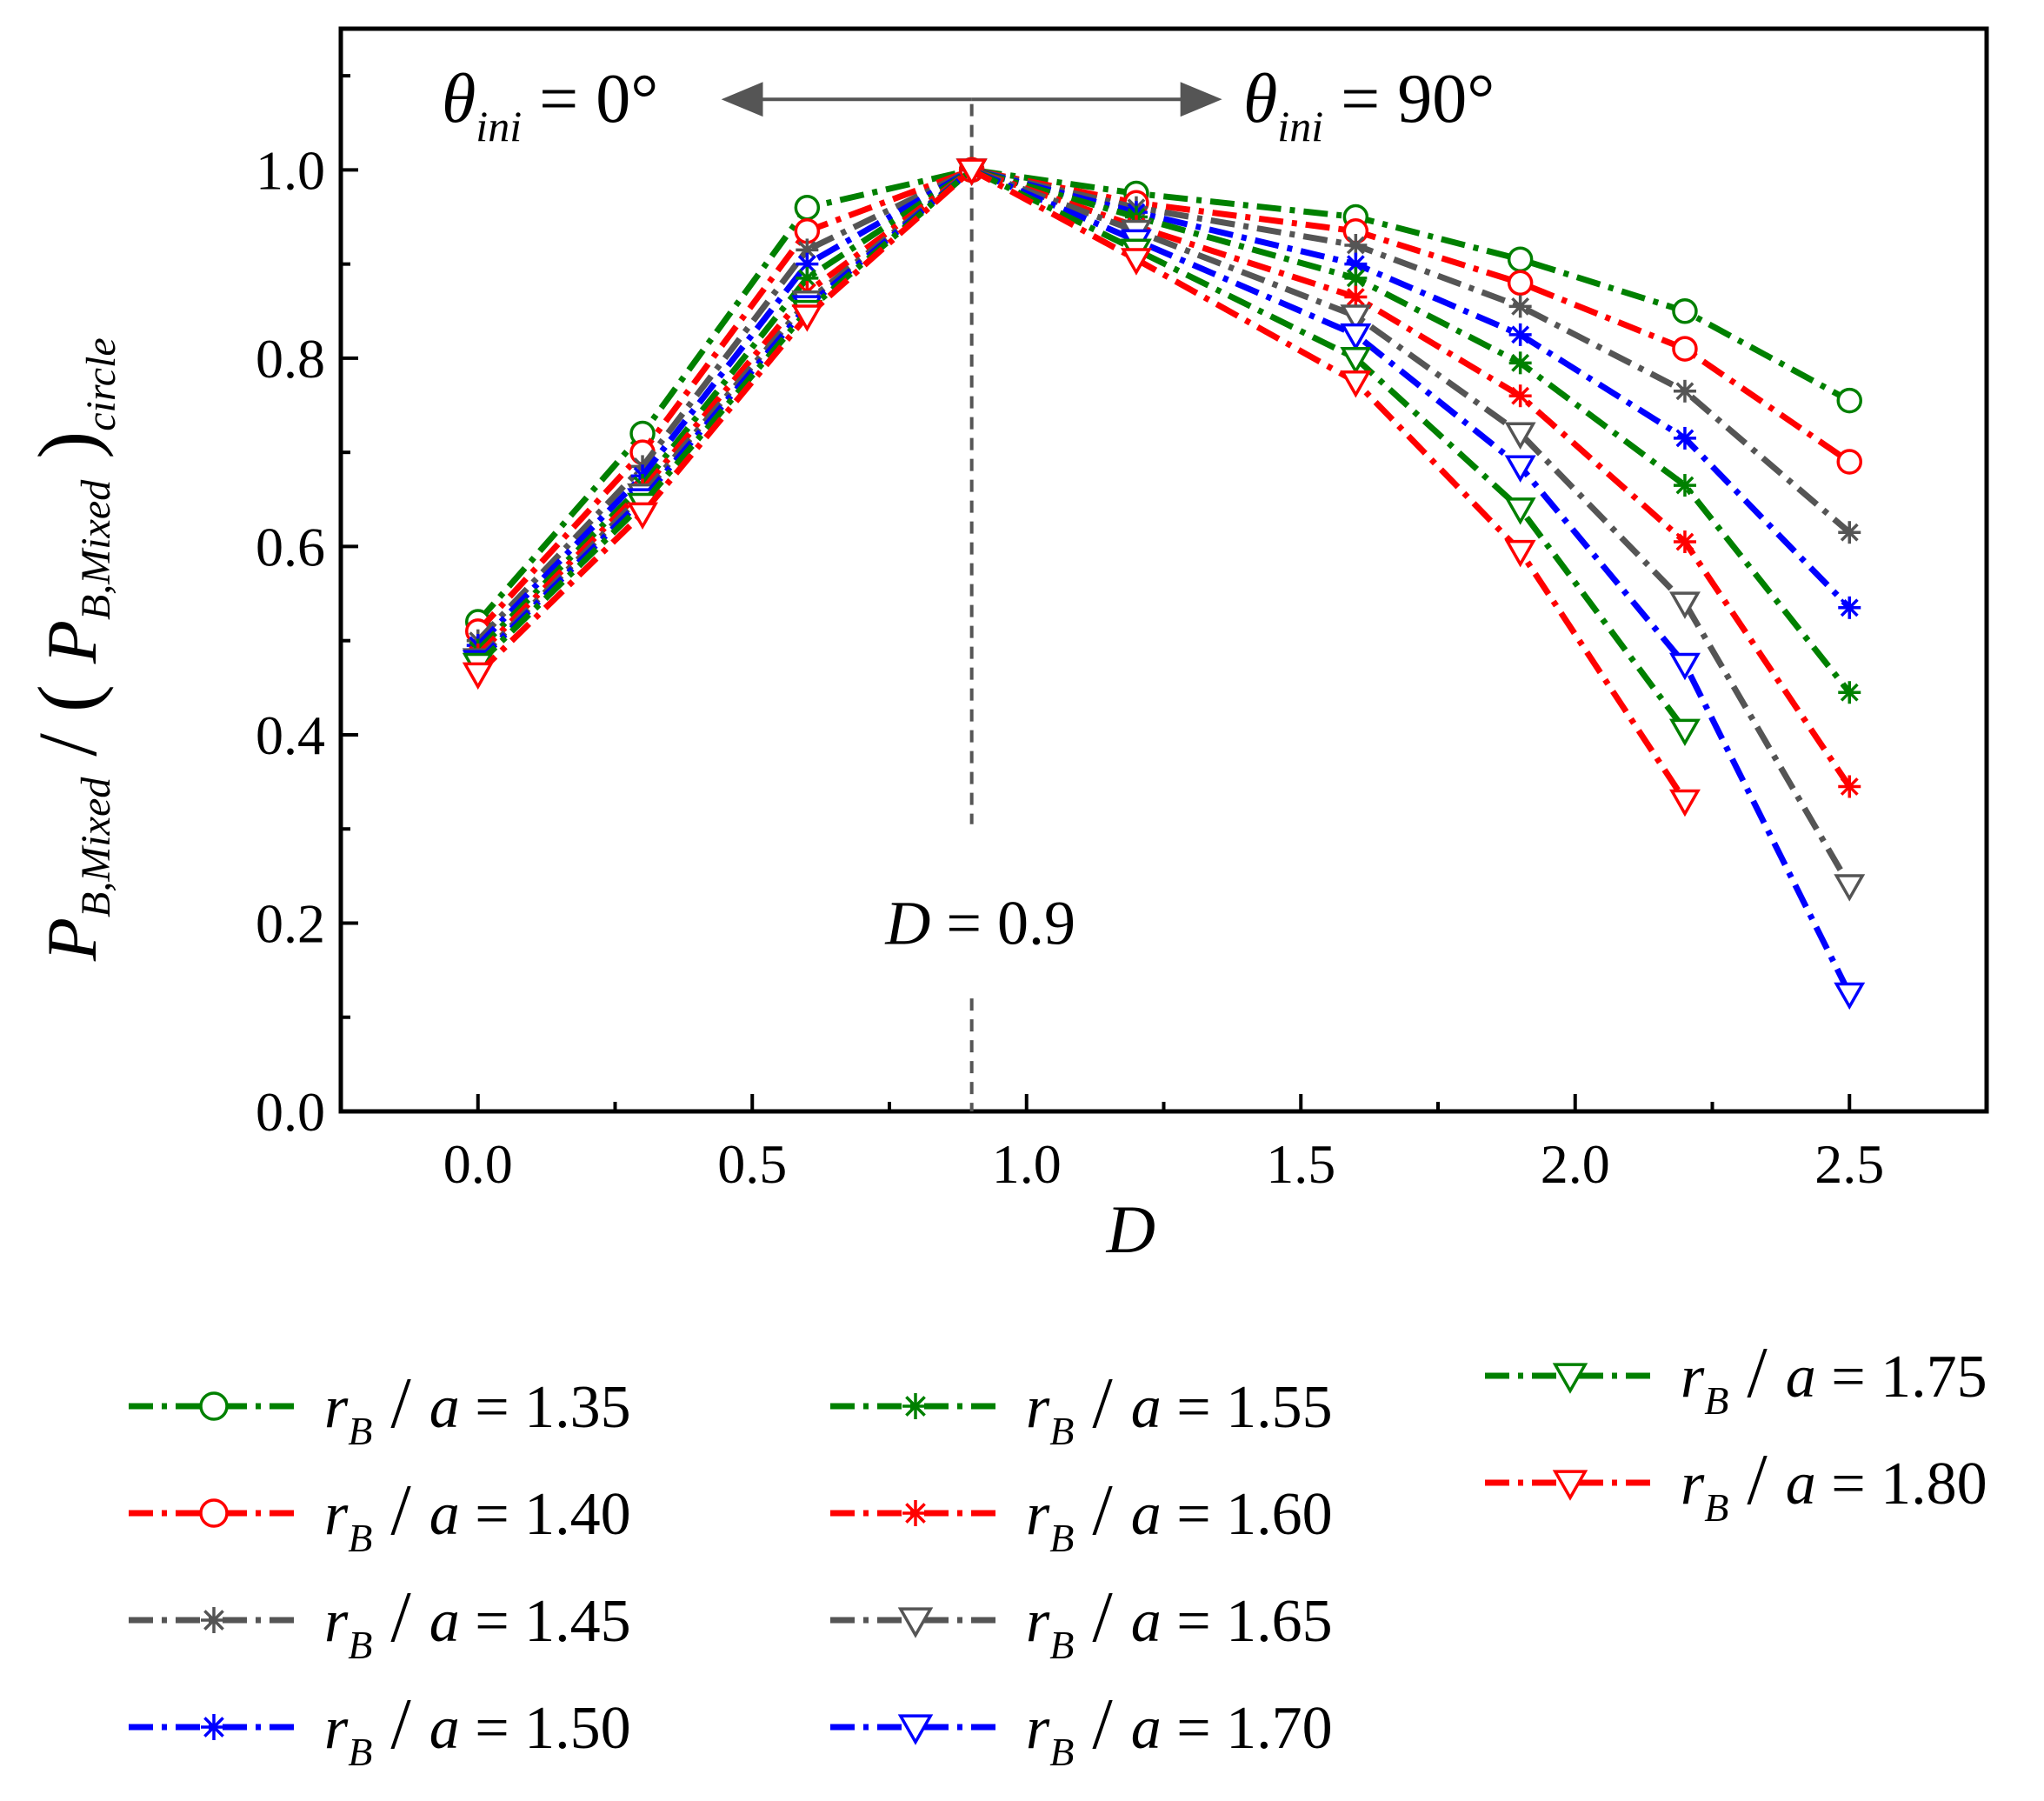 Image resolution: width=2044 pixels, height=1801 pixels. What do you see at coordinates (1300, 1164) in the screenshot?
I see `x-tick-label: 1.5` at bounding box center [1300, 1164].